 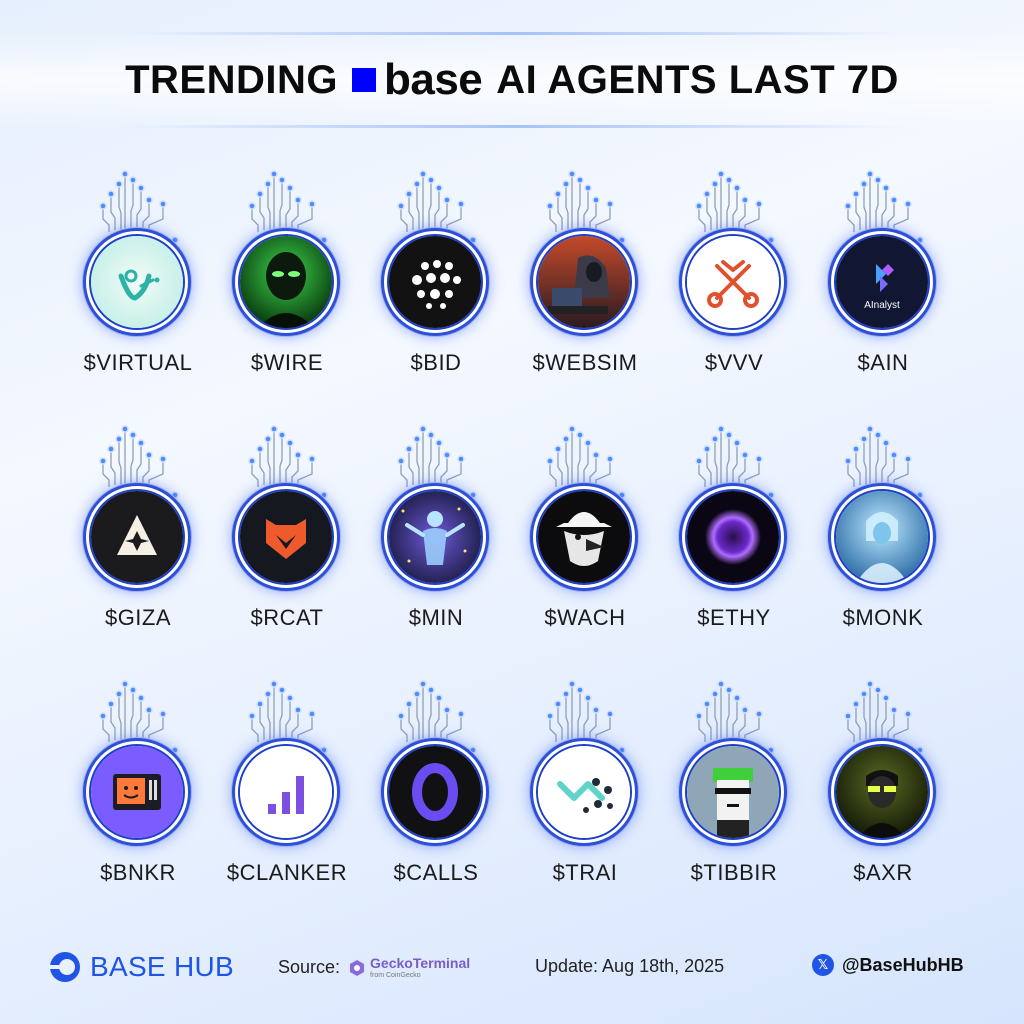 I want to click on agent-card-bid: $BID, so click(x=436, y=280).